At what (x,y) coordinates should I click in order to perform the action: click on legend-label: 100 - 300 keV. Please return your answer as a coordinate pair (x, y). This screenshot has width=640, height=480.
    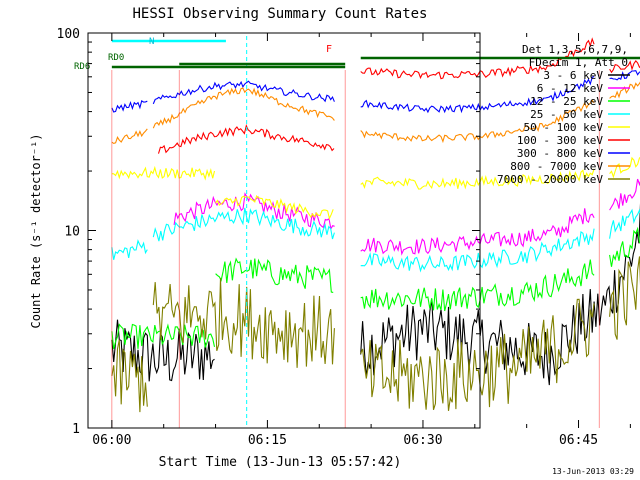
    Looking at the image, I should click on (560, 140).